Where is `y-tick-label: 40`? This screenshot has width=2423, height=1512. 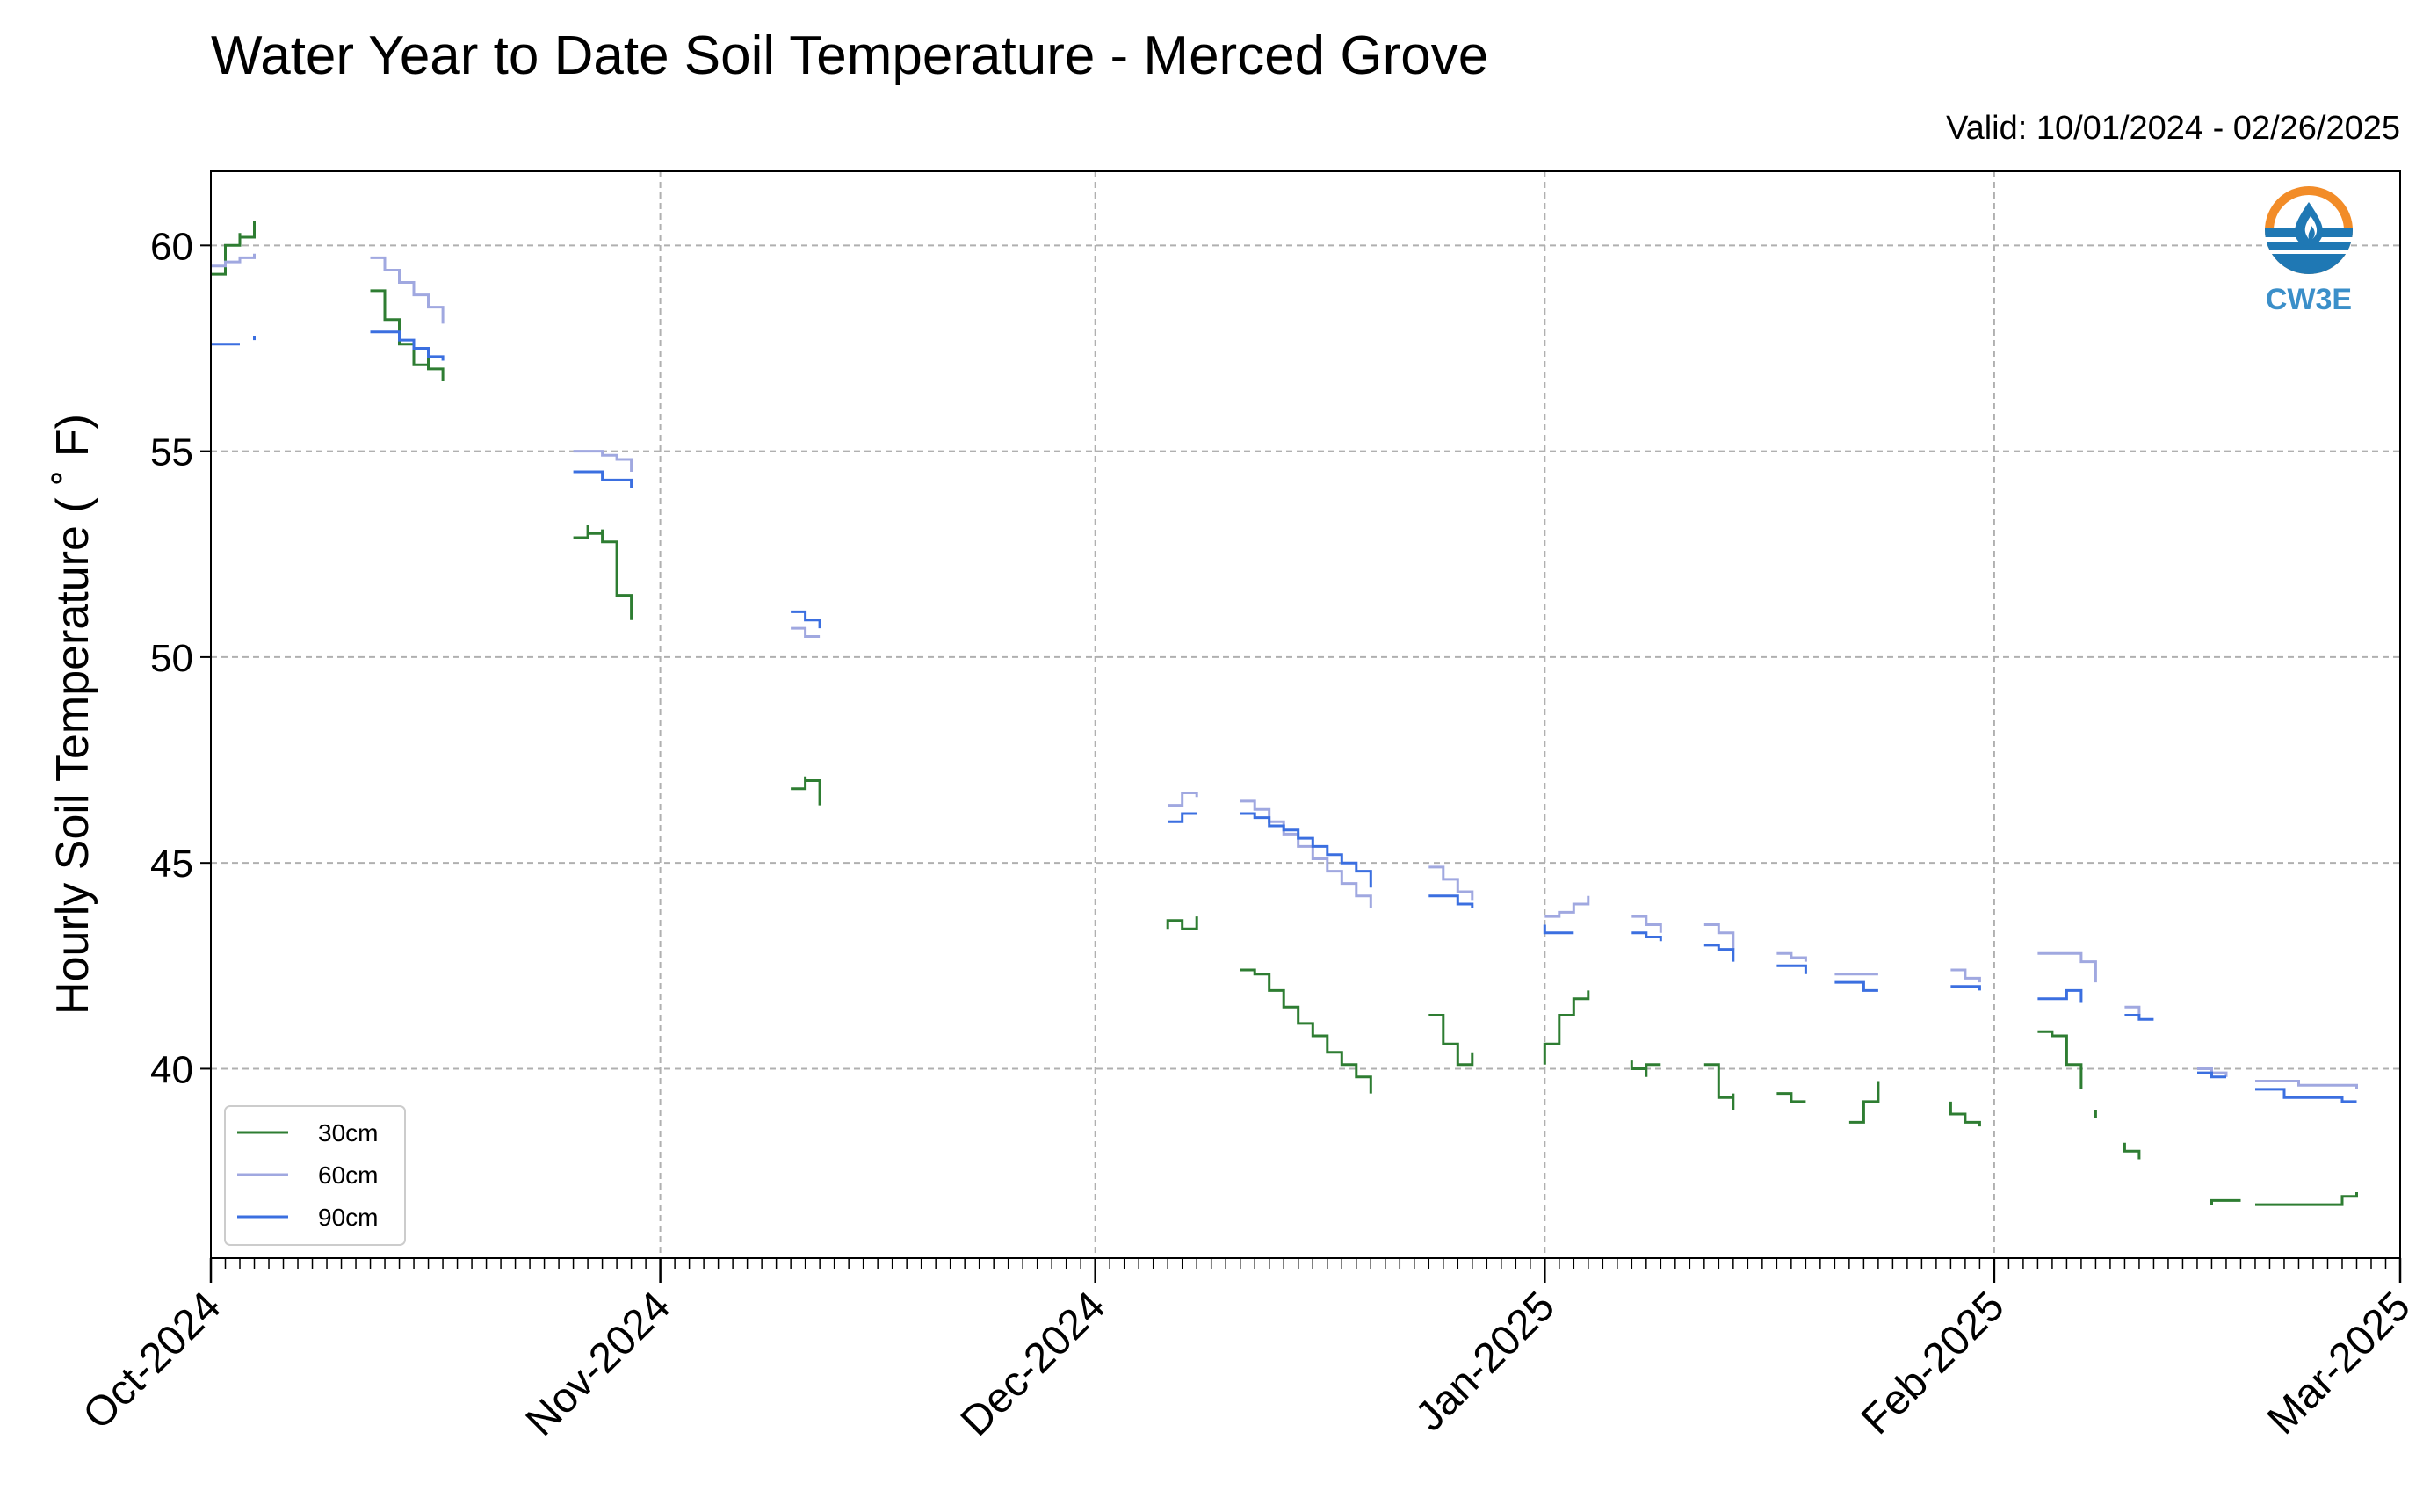 y-tick-label: 40 is located at coordinates (171, 1070).